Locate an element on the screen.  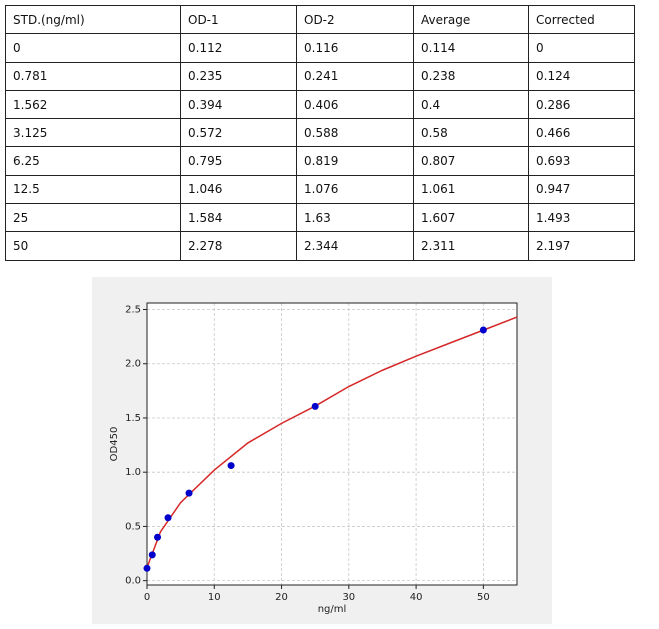
x-tick-label: 30 is located at coordinates (348, 597).